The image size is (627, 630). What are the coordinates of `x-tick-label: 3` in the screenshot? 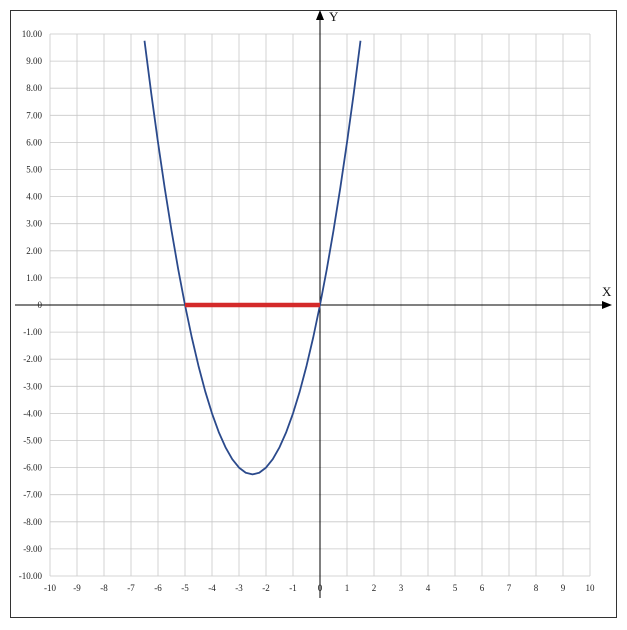 It's located at (401, 588).